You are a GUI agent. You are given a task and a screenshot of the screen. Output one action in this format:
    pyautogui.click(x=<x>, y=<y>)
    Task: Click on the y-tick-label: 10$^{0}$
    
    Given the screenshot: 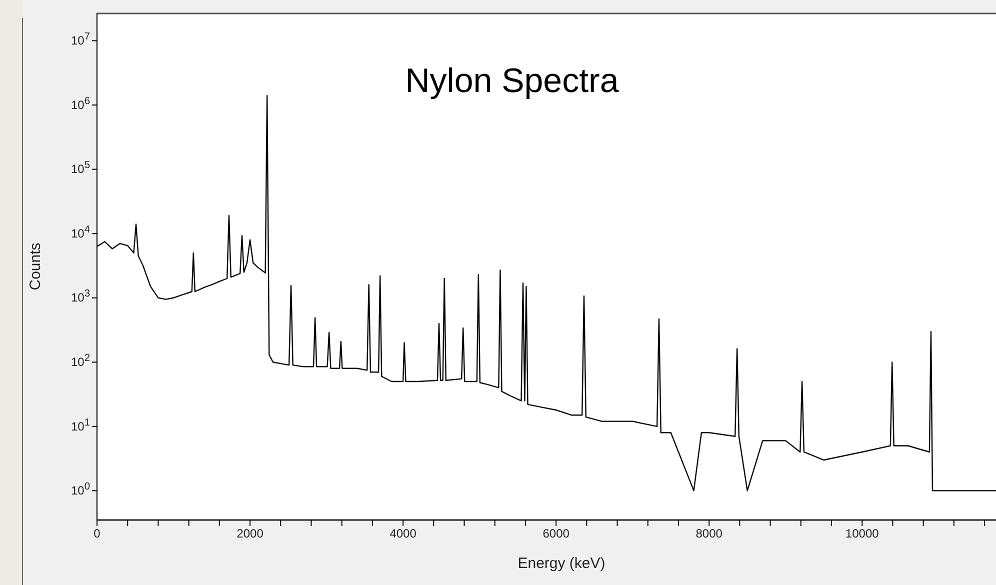 What is the action you would take?
    pyautogui.click(x=80, y=489)
    